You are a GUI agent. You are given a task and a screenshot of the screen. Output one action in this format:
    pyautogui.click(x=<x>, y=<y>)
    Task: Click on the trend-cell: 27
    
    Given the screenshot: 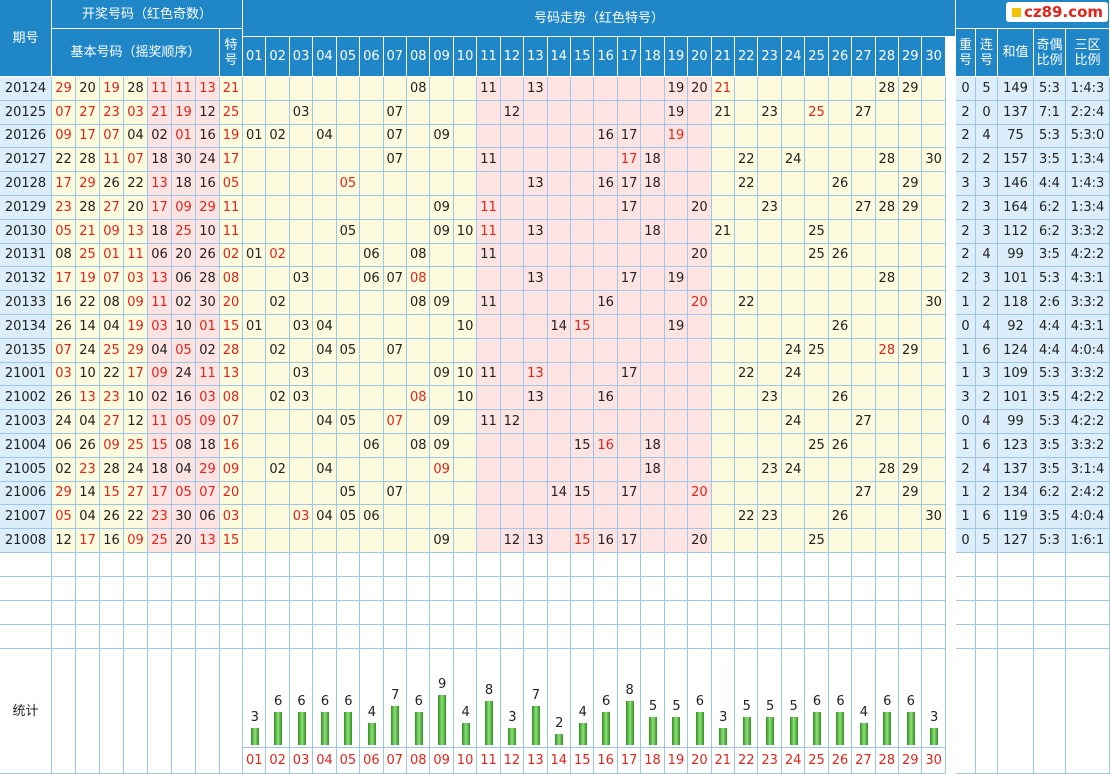 What is the action you would take?
    pyautogui.click(x=864, y=493)
    